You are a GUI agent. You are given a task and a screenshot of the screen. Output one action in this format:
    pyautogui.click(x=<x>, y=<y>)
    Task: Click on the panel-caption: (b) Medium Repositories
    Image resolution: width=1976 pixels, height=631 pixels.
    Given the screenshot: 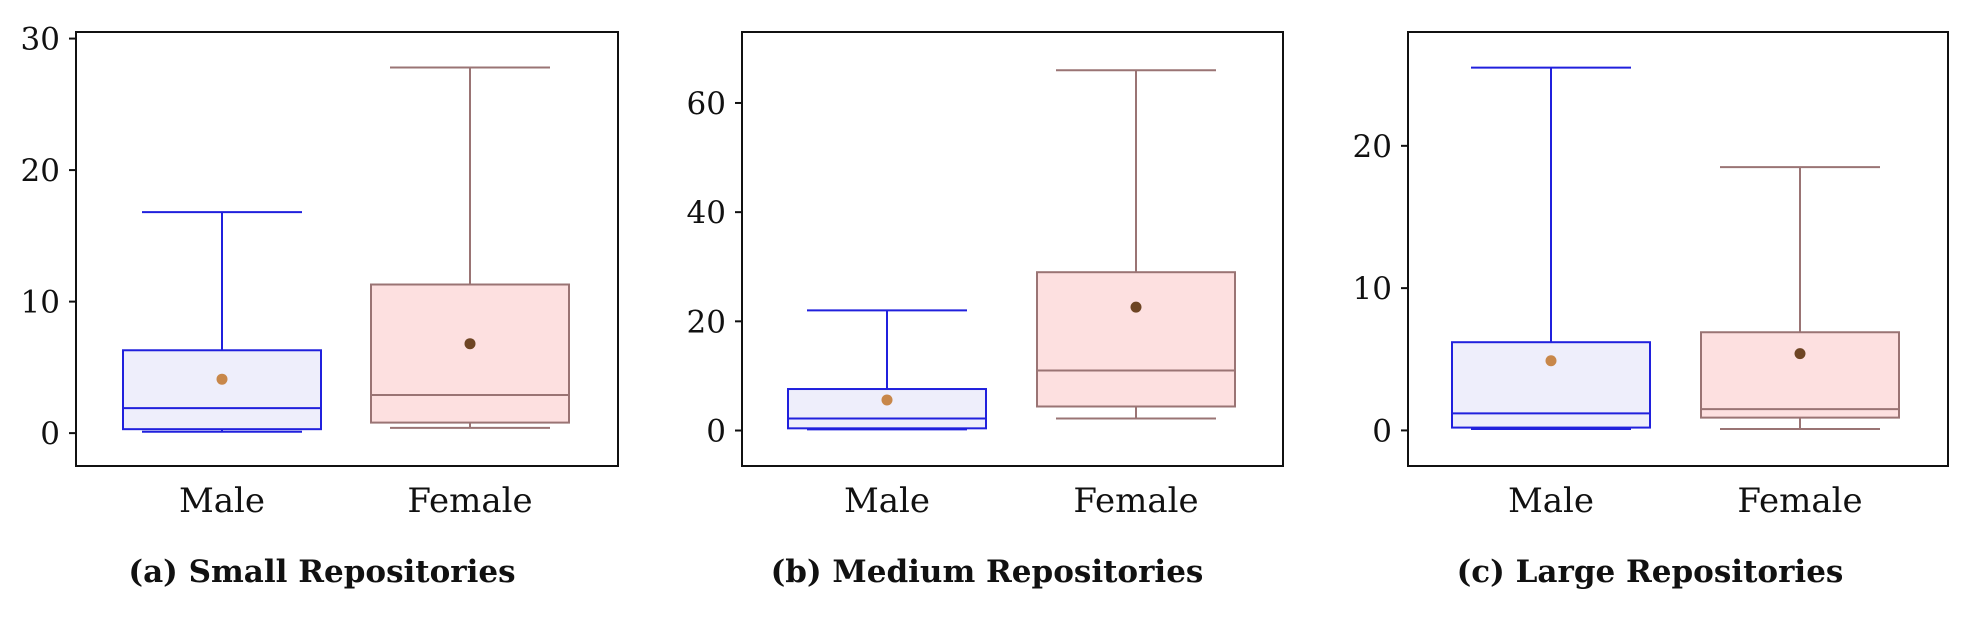 What is the action you would take?
    pyautogui.click(x=987, y=572)
    